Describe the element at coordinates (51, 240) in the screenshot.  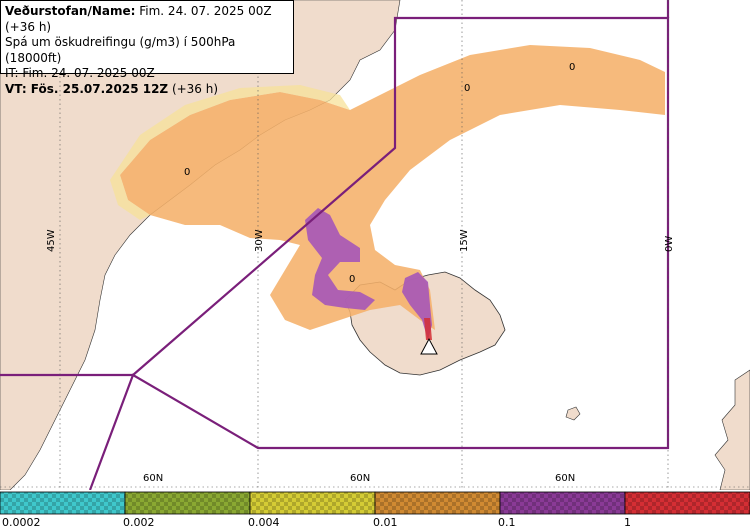
I see `lon-label-45w: 45W` at that location.